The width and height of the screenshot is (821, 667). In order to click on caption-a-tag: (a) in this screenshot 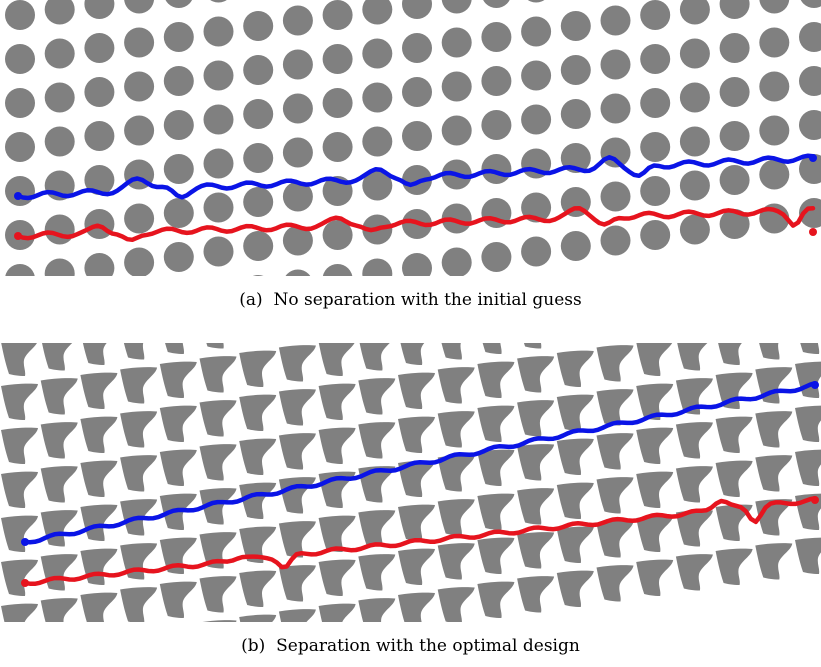, I will do `click(251, 300)`.